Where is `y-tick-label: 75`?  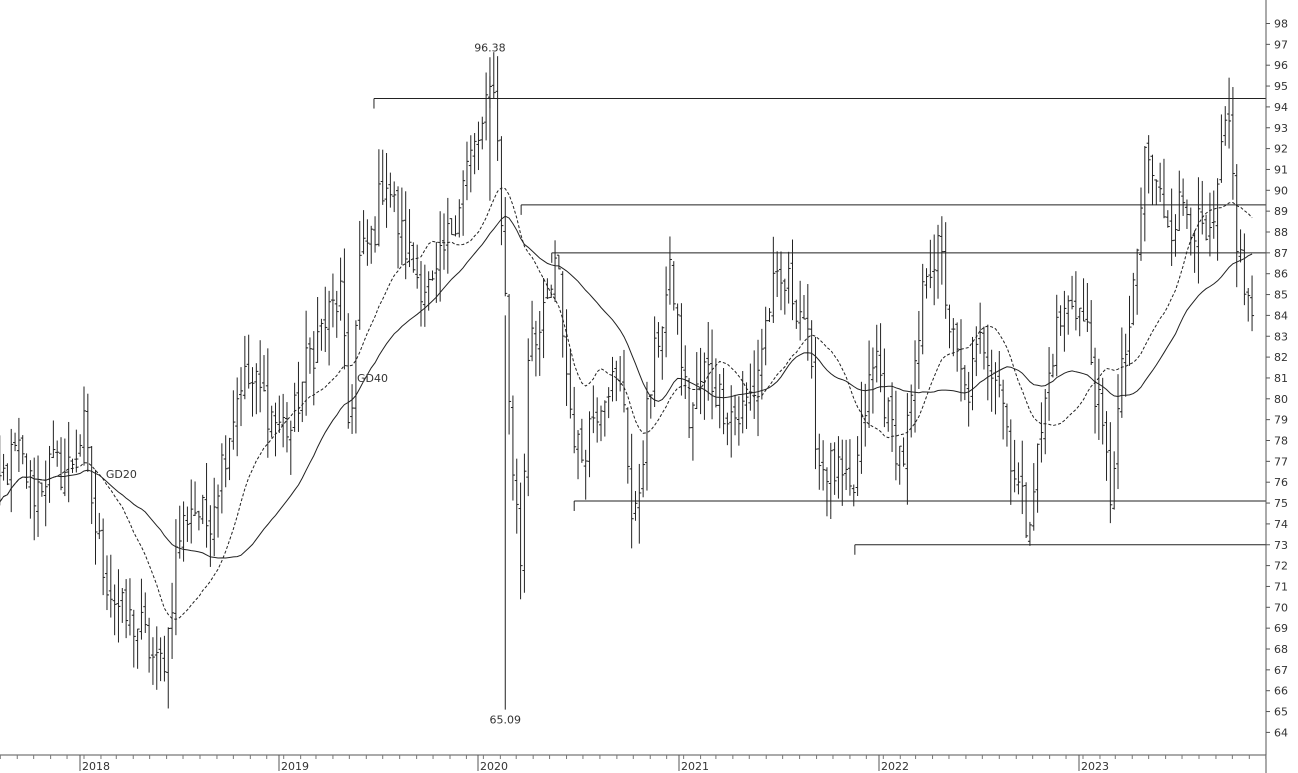
y-tick-label: 75 is located at coordinates (1281, 503).